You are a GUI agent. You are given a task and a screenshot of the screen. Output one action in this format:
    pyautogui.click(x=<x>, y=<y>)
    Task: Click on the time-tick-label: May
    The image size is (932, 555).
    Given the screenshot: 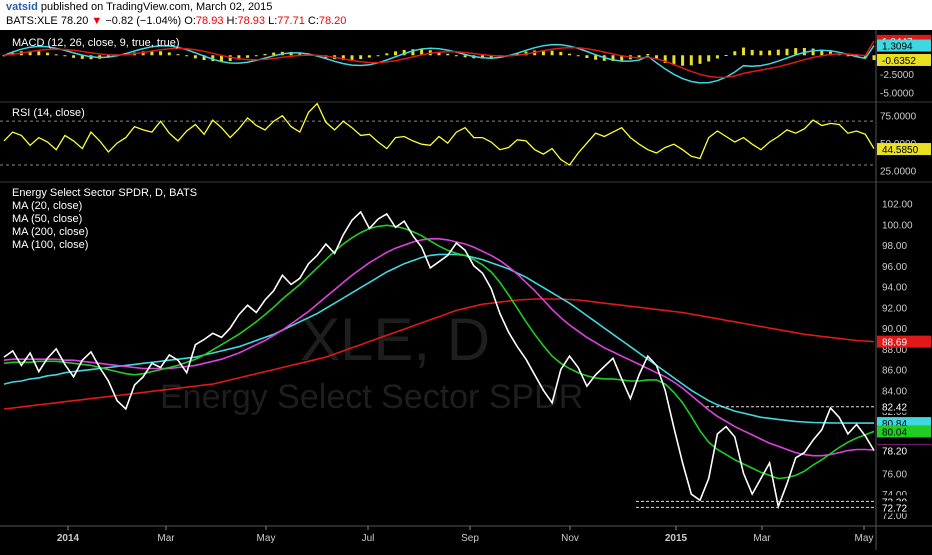 What is the action you would take?
    pyautogui.click(x=864, y=538)
    